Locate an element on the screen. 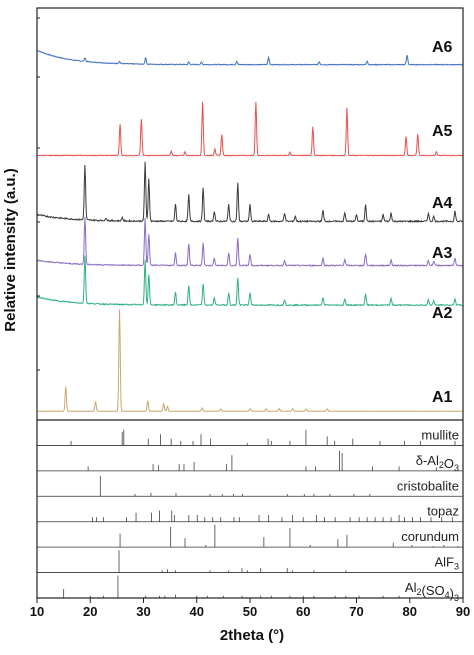  reference-1: mullite is located at coordinates (264, 436).